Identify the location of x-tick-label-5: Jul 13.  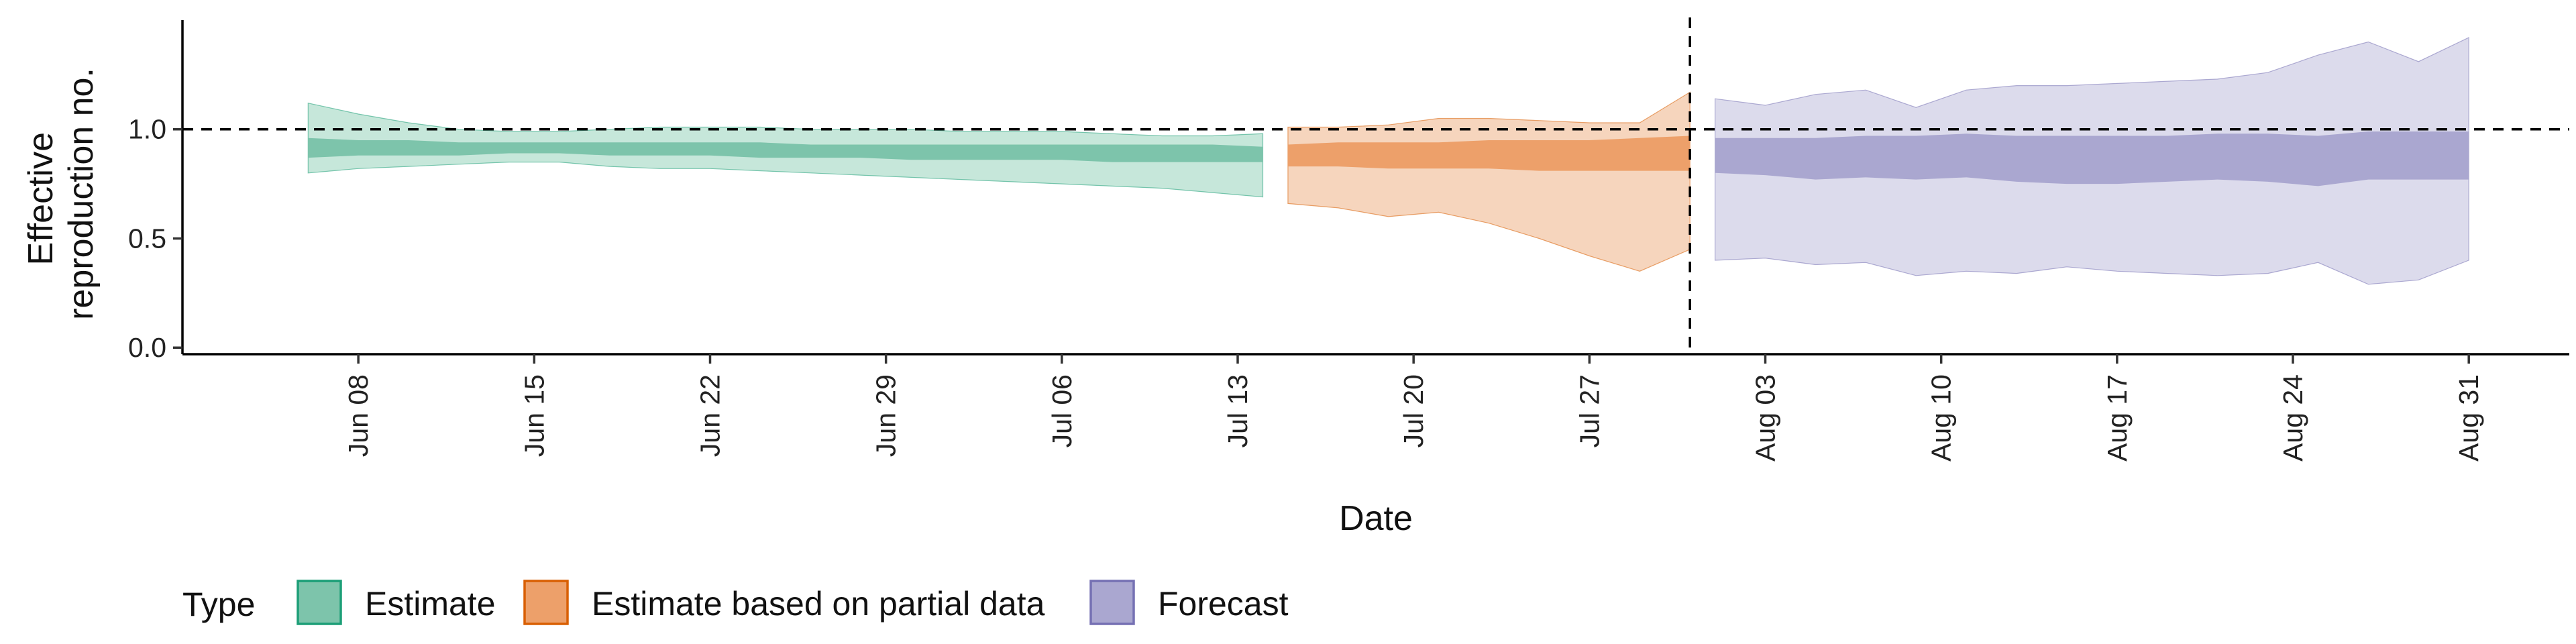
(1237, 410).